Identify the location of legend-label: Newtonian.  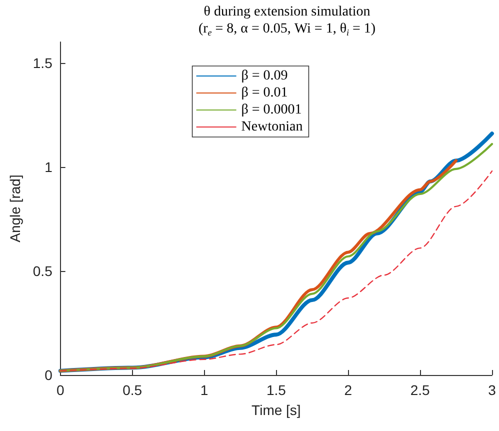
(272, 127).